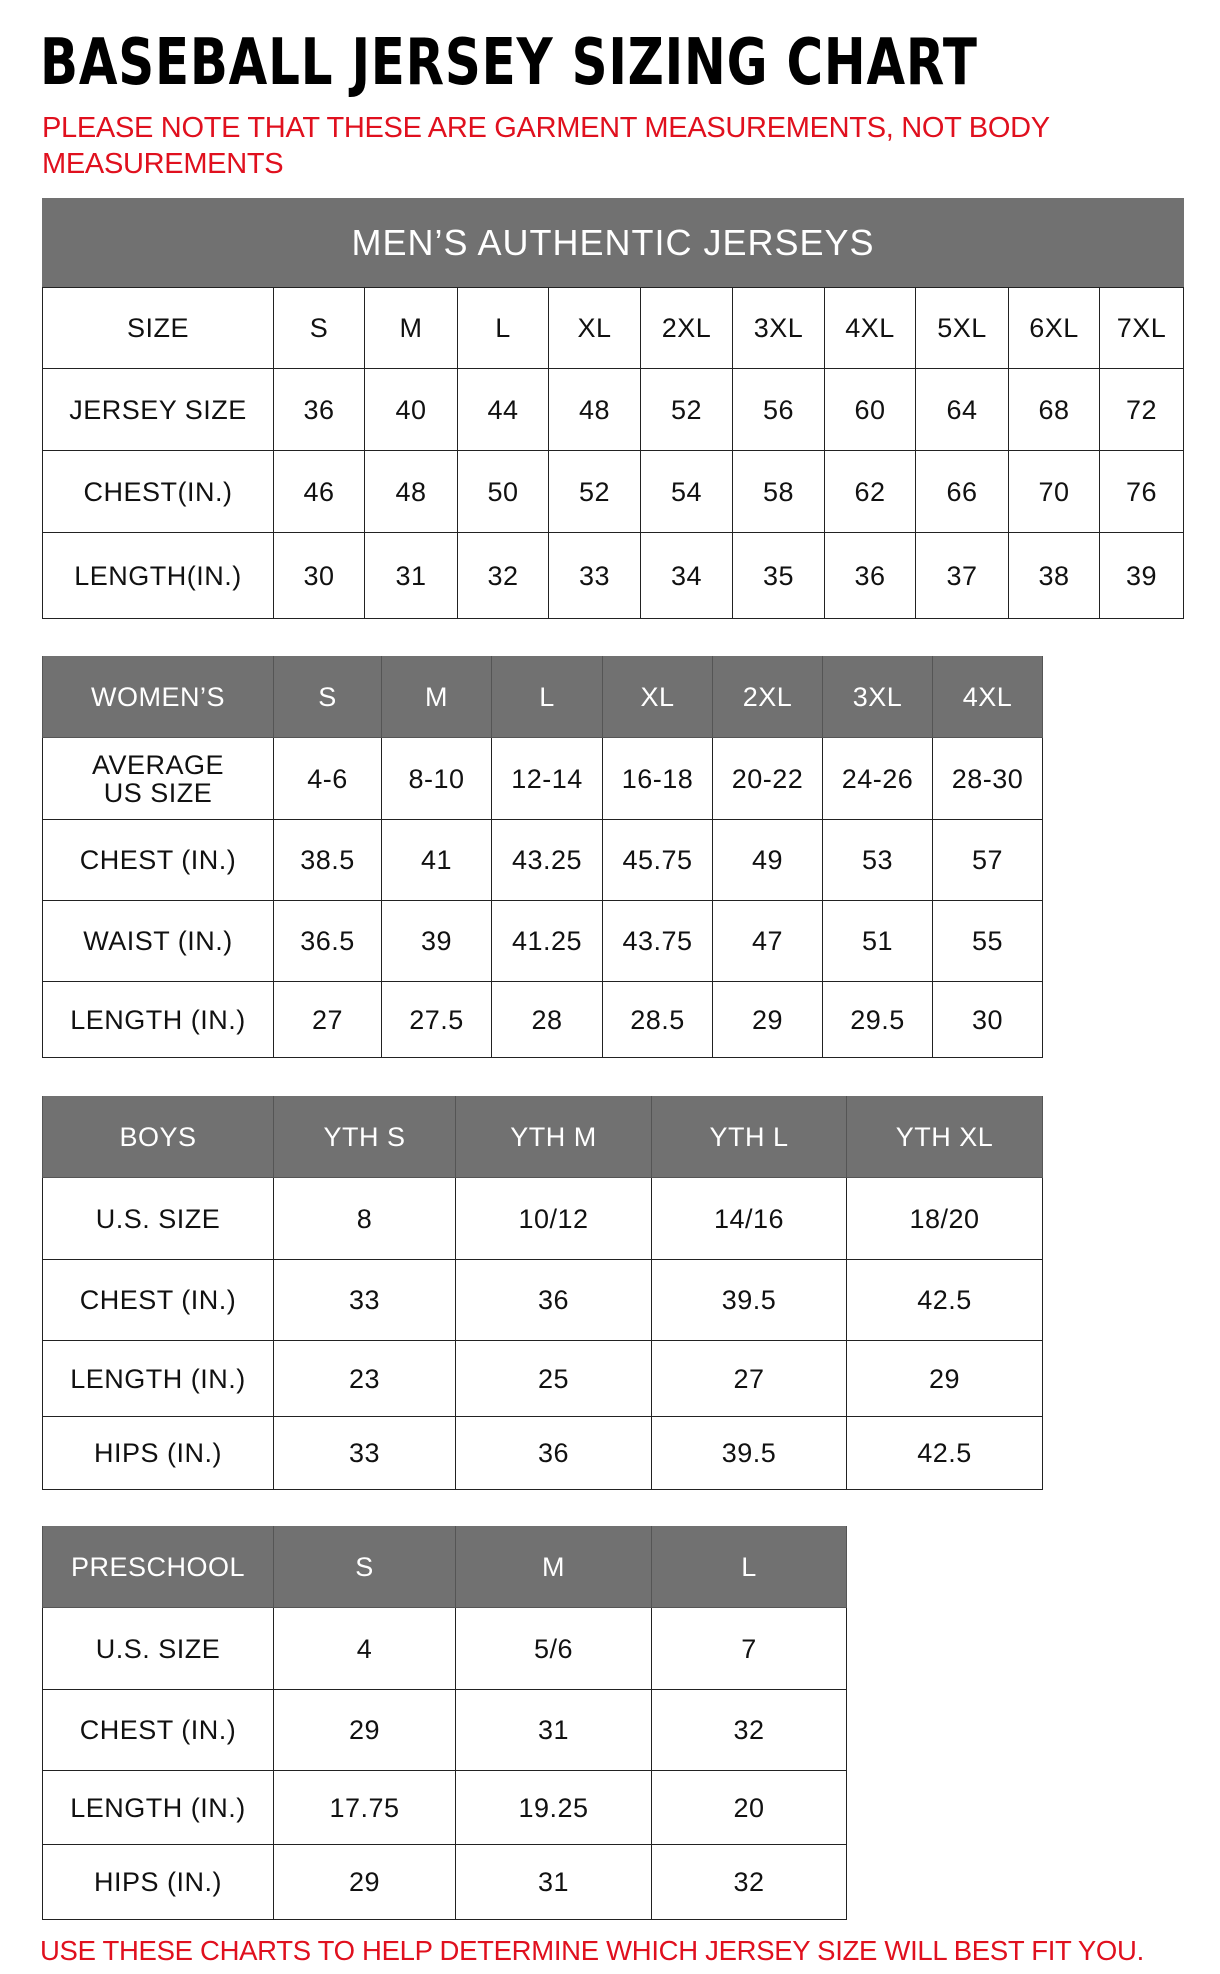 The height and width of the screenshot is (1974, 1220). What do you see at coordinates (158, 697) in the screenshot?
I see `table-header-label: WOMEN’S` at bounding box center [158, 697].